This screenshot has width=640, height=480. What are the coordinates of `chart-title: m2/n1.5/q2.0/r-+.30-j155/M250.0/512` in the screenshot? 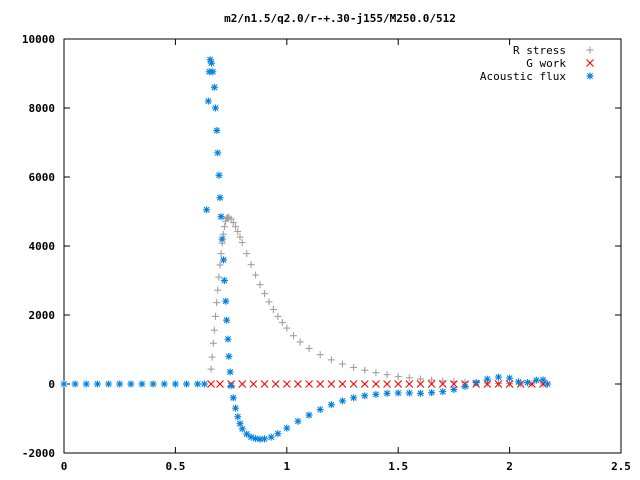 It's located at (340, 18).